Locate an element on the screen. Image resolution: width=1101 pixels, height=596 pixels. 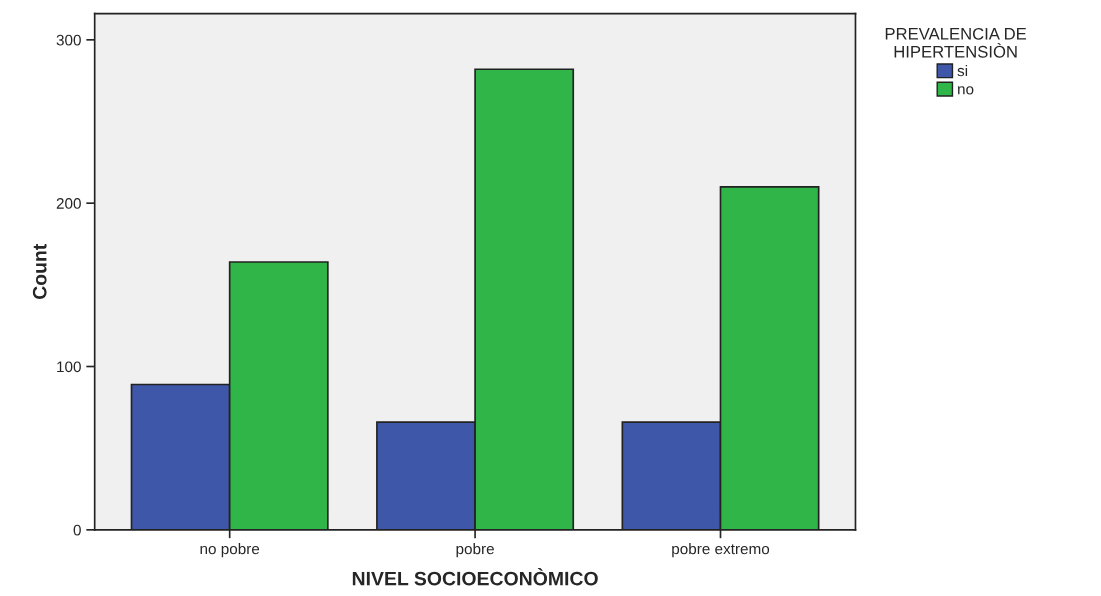
x-tick-label: pobre extremo is located at coordinates (721, 550).